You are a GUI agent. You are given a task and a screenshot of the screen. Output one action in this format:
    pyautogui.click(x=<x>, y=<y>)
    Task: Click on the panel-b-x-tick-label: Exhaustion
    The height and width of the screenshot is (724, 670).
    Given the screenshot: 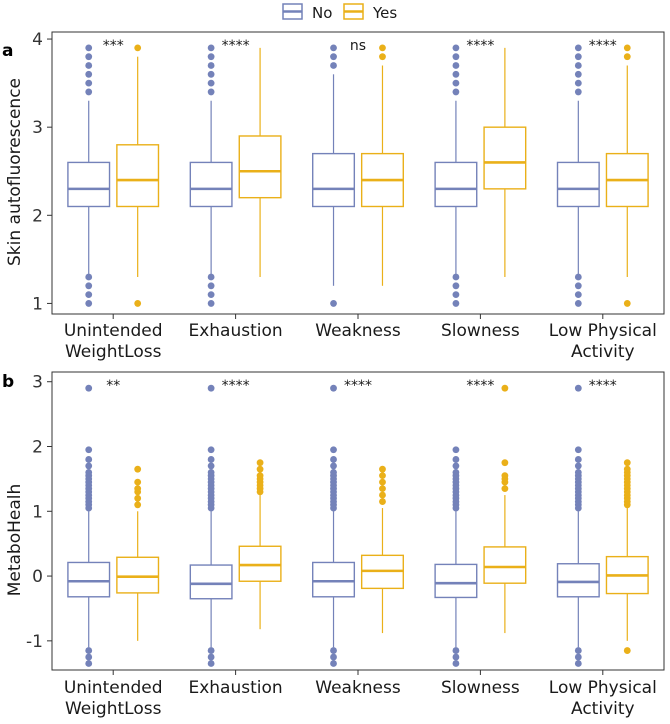 What is the action you would take?
    pyautogui.click(x=235, y=688)
    